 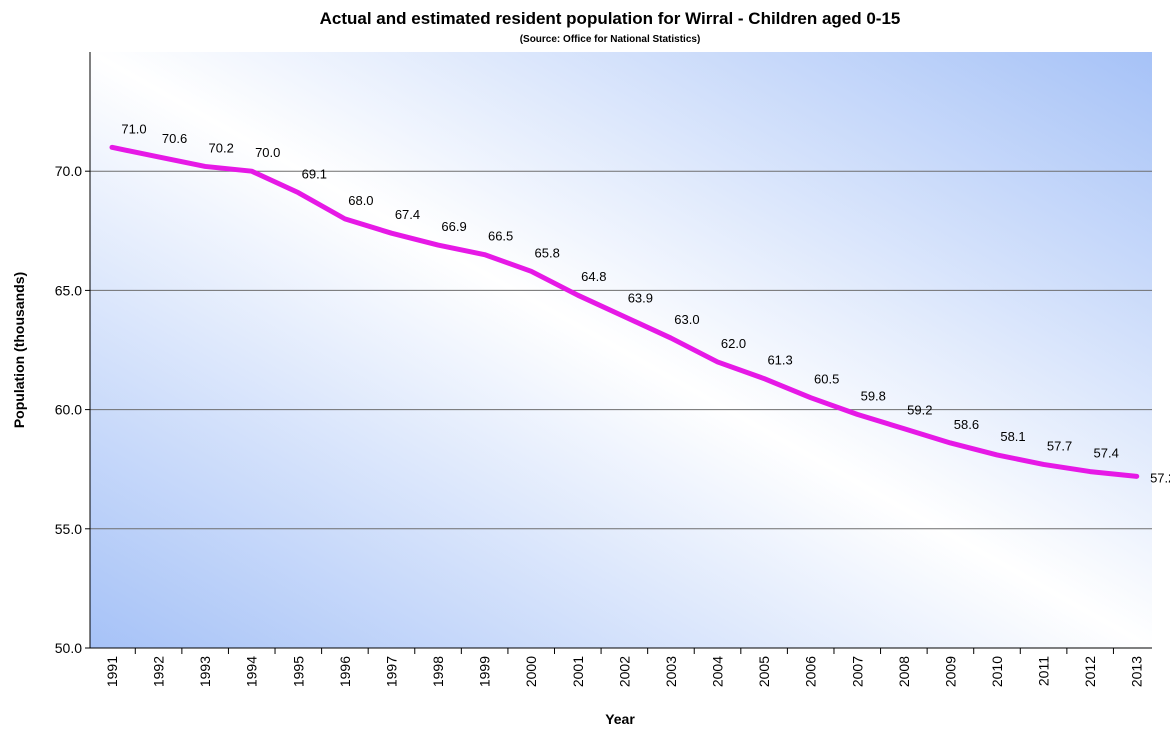 I want to click on x-tick-label: 1994, so click(x=252, y=671).